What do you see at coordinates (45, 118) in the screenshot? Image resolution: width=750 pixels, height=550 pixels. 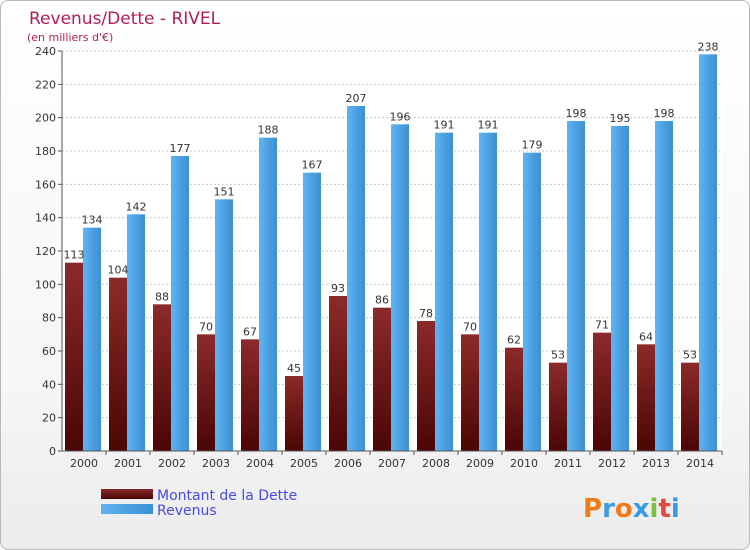 I see `y-tick-label: 200` at bounding box center [45, 118].